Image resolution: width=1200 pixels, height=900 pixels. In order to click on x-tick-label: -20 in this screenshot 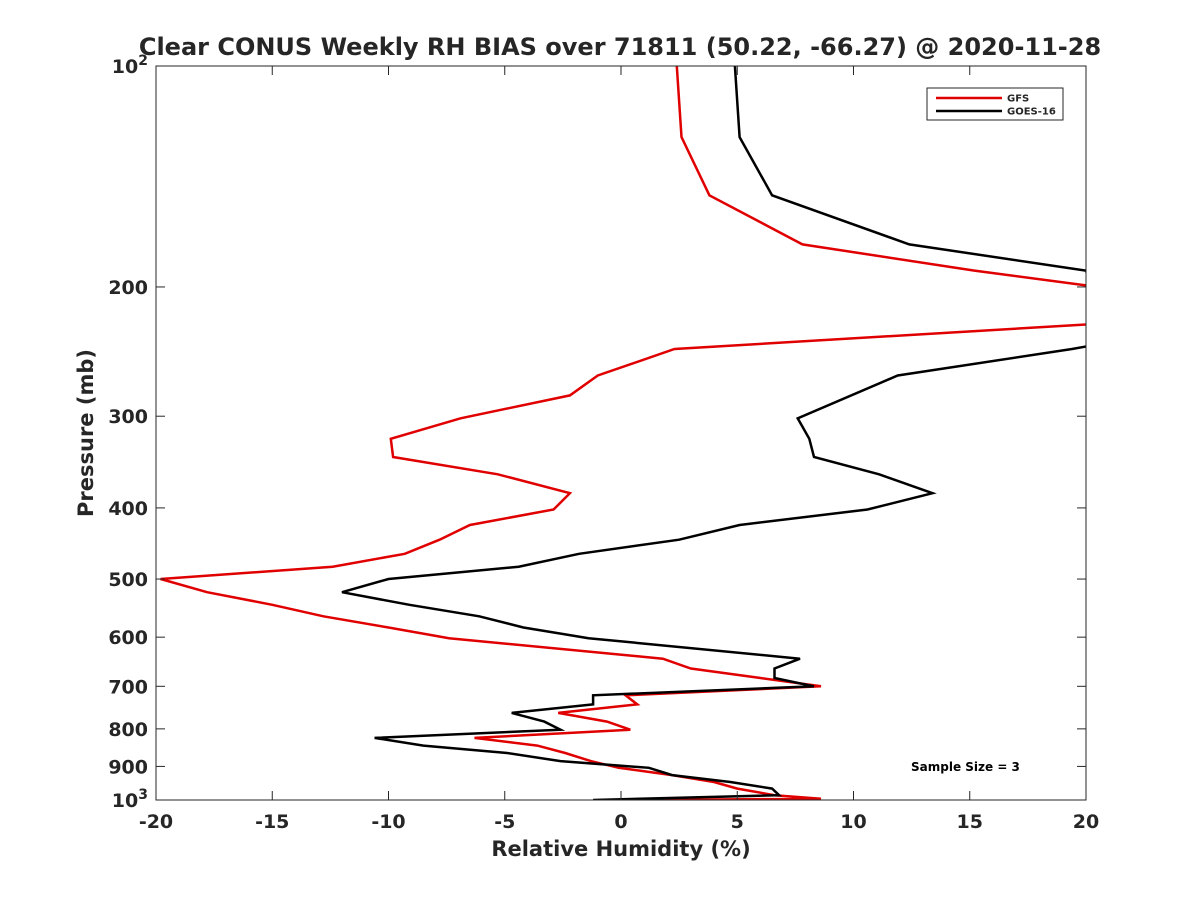, I will do `click(156, 822)`.